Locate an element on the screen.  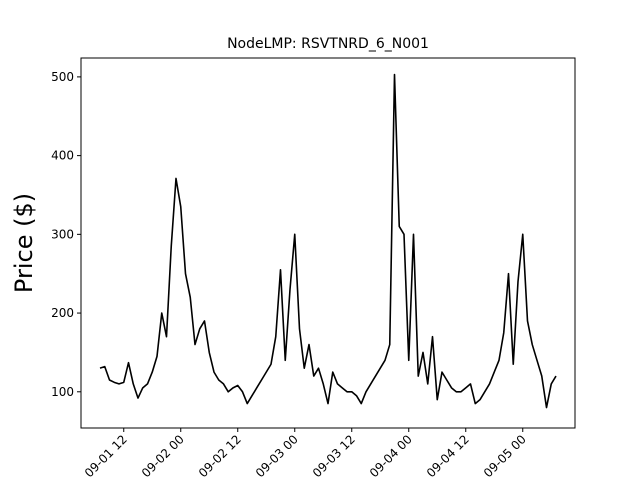
y-tick-label: 400 is located at coordinates (62, 156).